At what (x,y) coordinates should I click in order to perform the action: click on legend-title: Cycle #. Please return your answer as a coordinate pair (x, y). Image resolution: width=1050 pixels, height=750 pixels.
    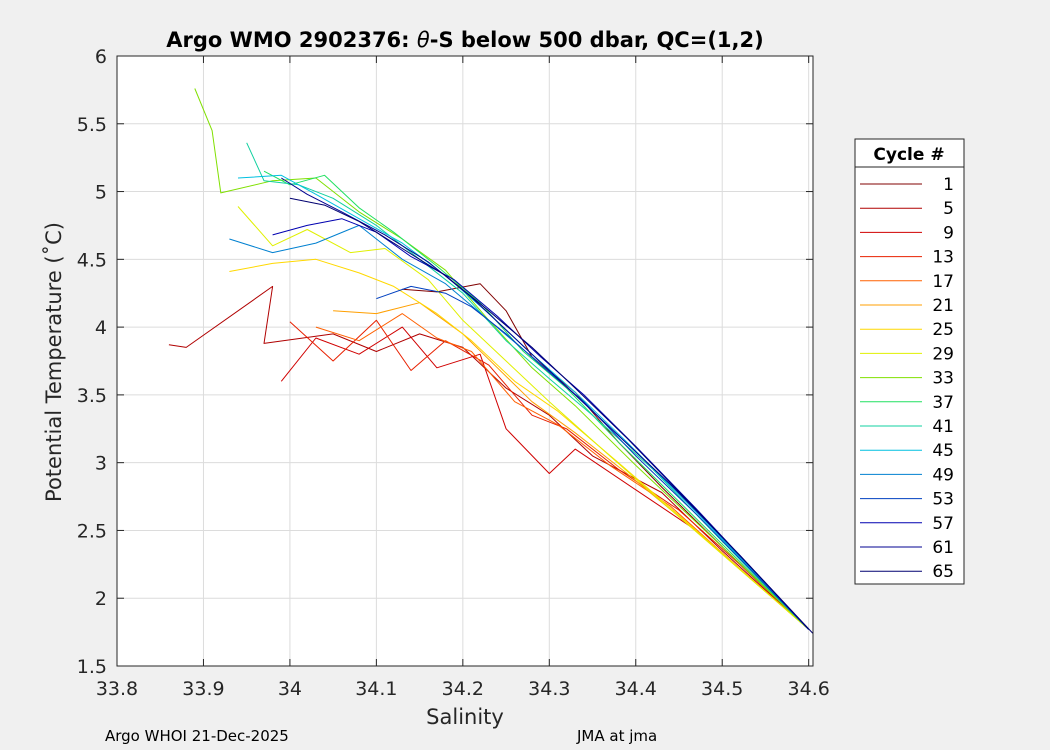
    Looking at the image, I should click on (908, 155).